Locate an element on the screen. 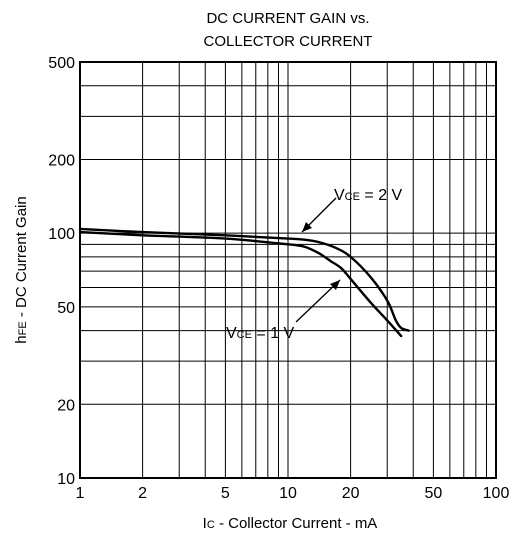  series-label-vce-1v: VCE = 1 V is located at coordinates (260, 333).